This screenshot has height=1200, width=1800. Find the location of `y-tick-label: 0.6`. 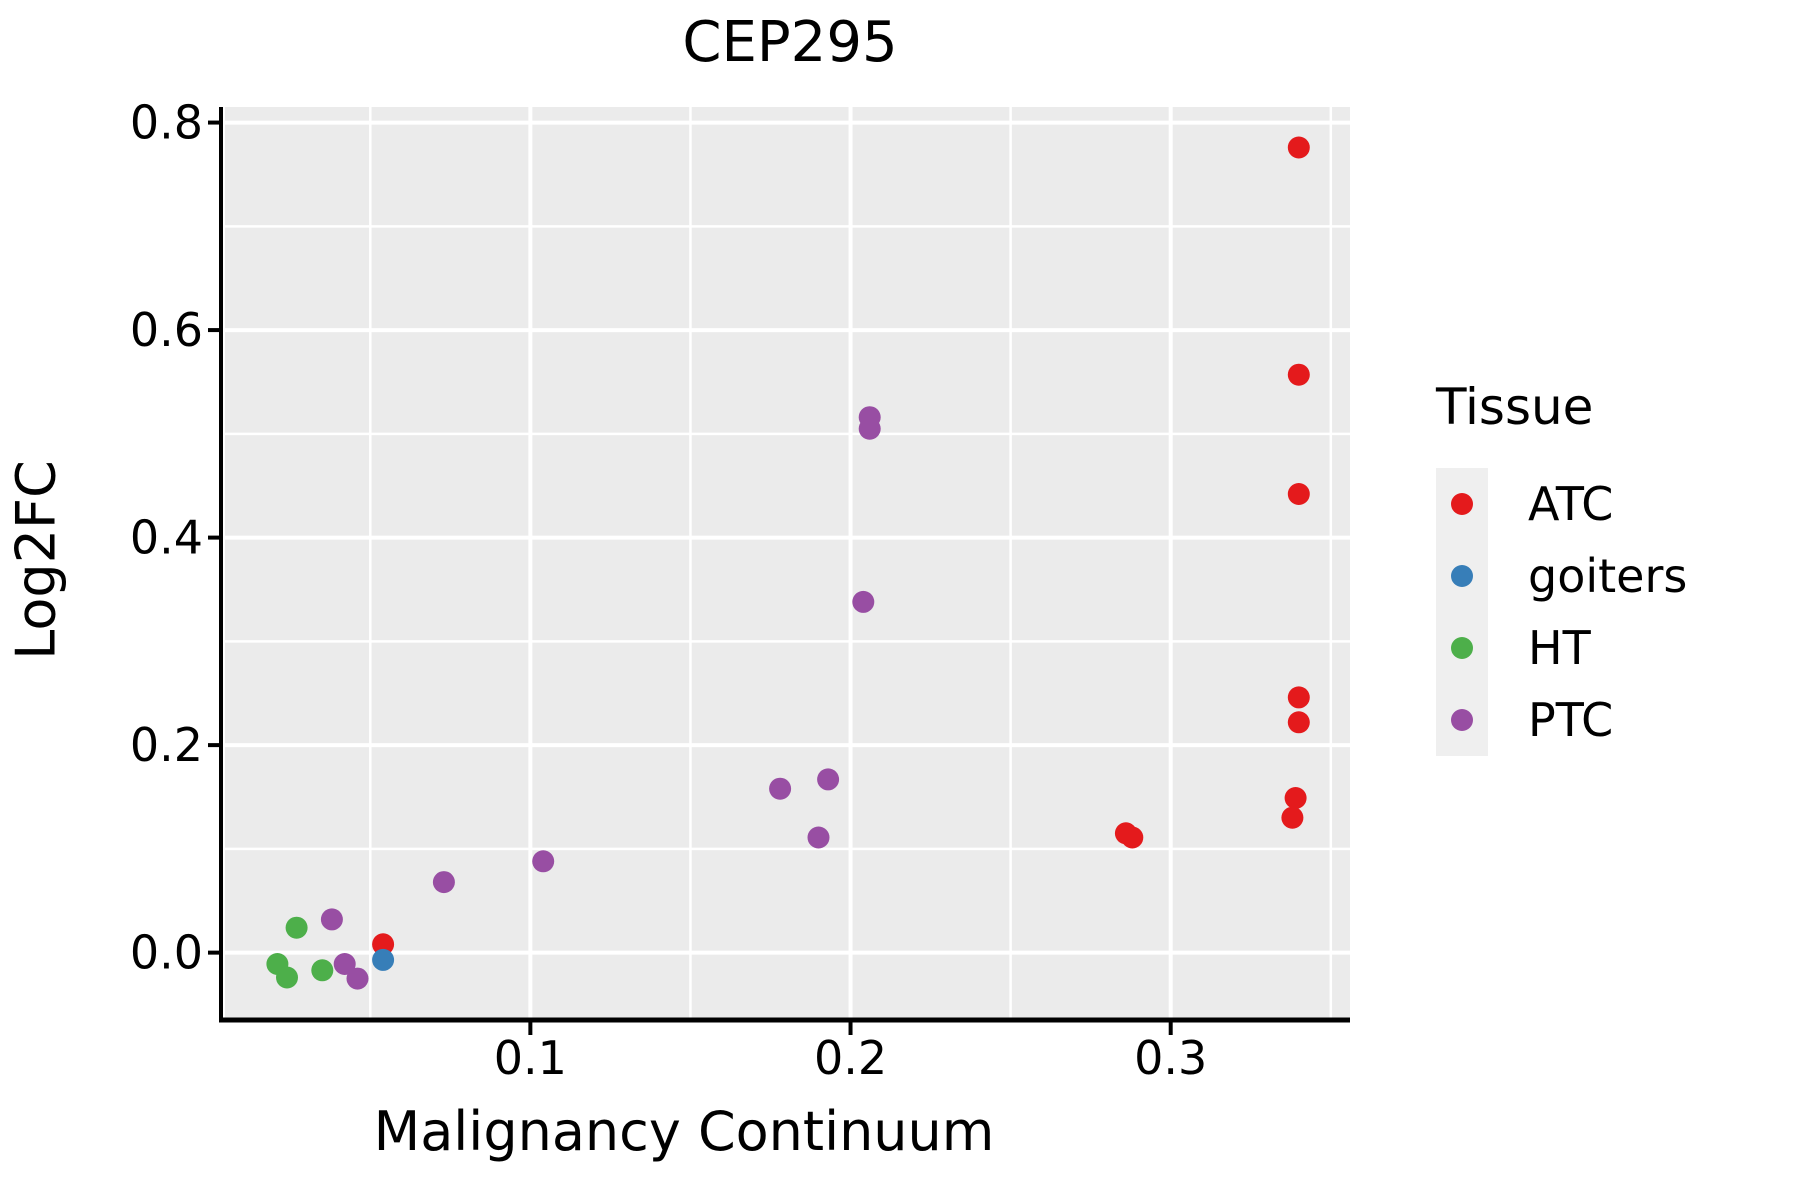

y-tick-label: 0.6 is located at coordinates (166, 330).